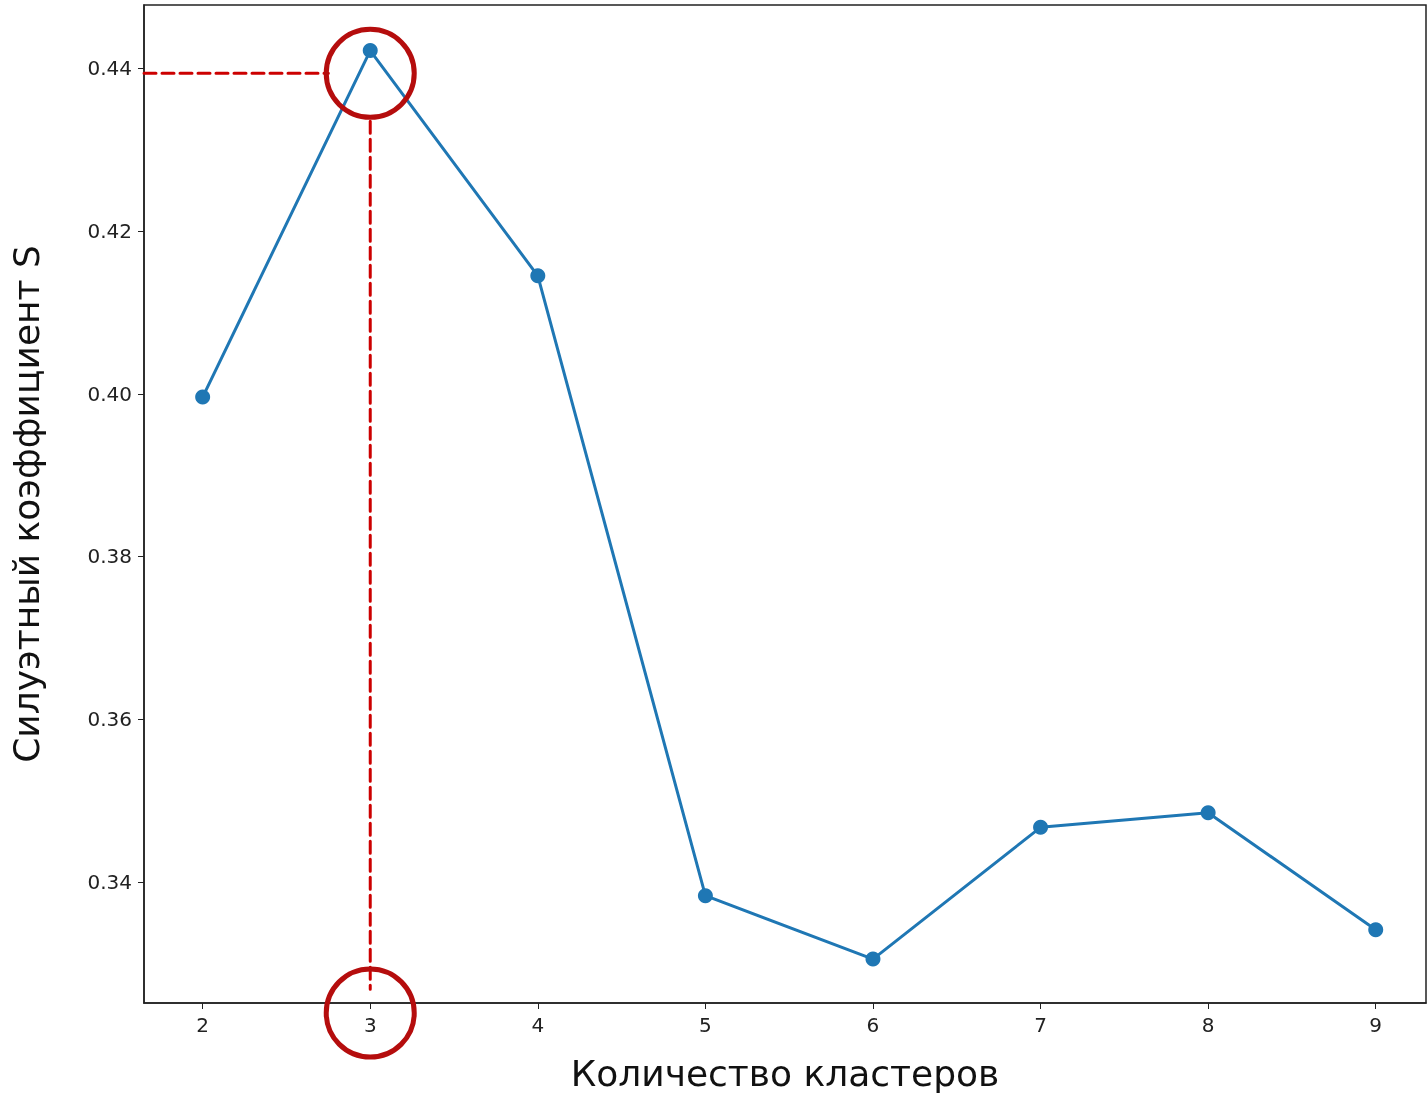  Describe the element at coordinates (1208, 1025) in the screenshot. I see `x-tick-label: 8` at that location.